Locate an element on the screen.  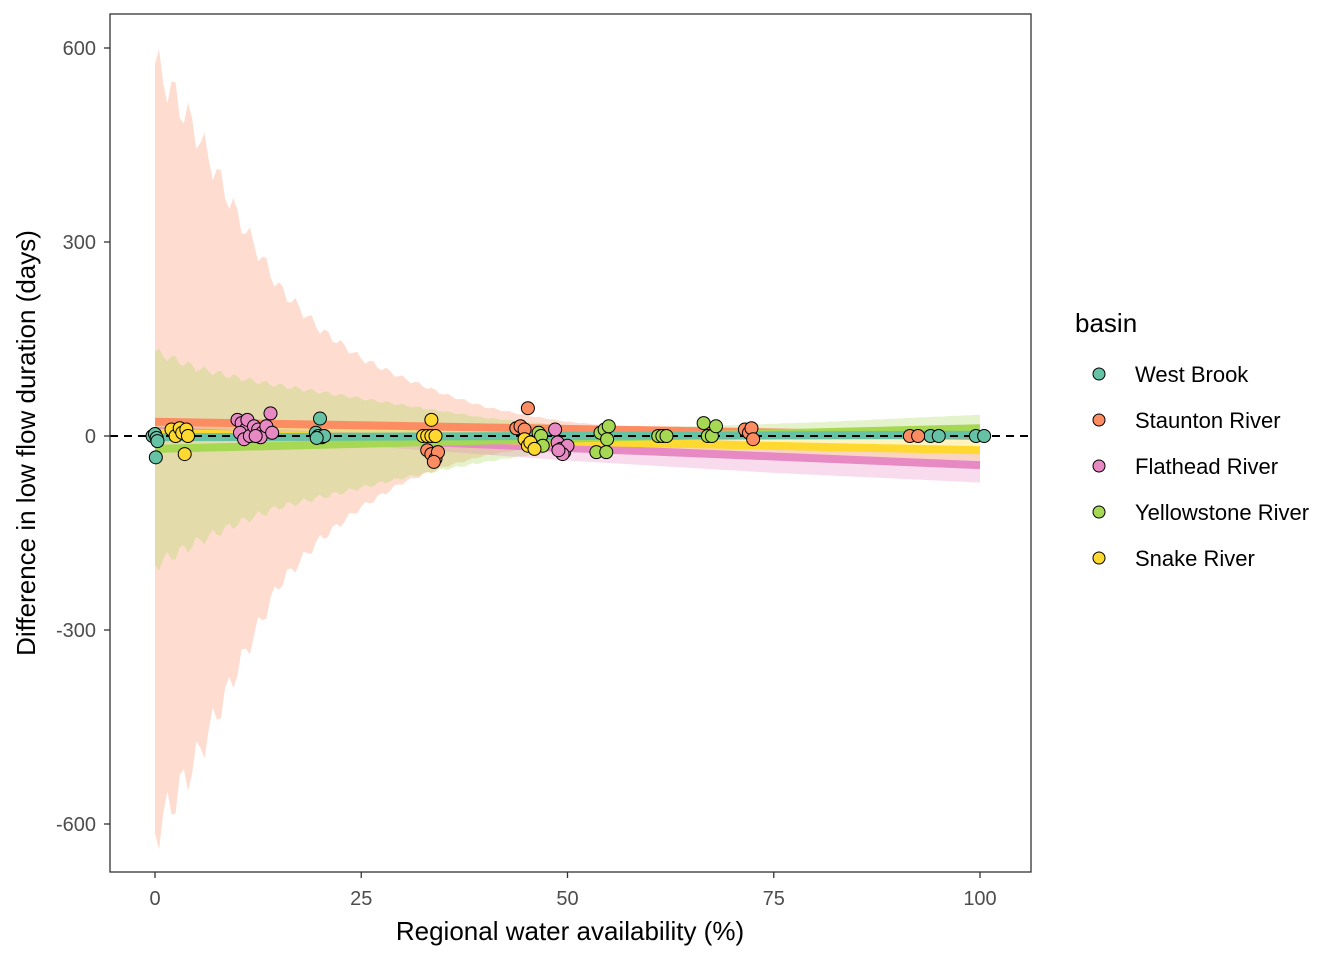
x-axis-title: Regional water availability (%) is located at coordinates (570, 931).